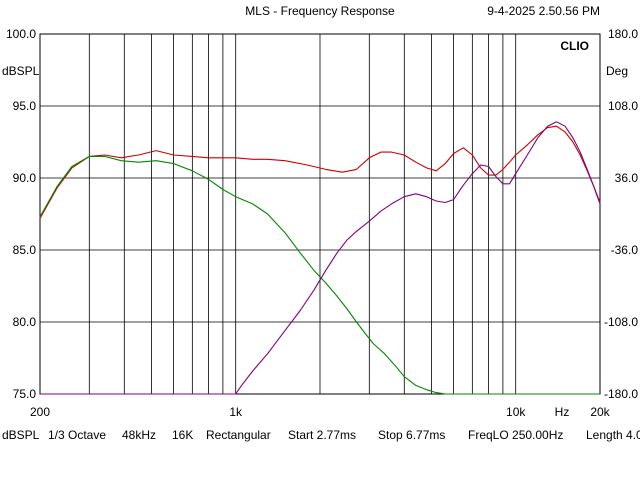 The height and width of the screenshot is (480, 640). Describe the element at coordinates (183, 435) in the screenshot. I see `status-size: 16K` at that location.